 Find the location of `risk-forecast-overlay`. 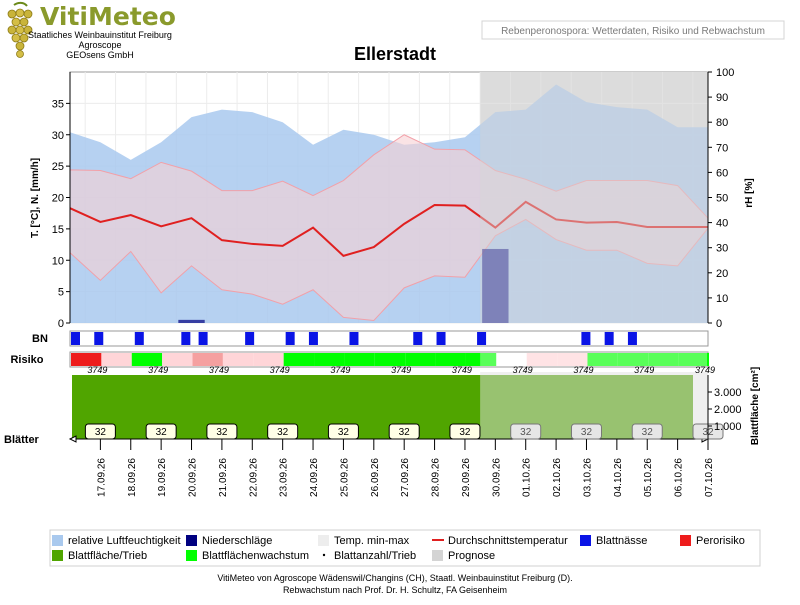

risk-forecast-overlay is located at coordinates (593, 359).